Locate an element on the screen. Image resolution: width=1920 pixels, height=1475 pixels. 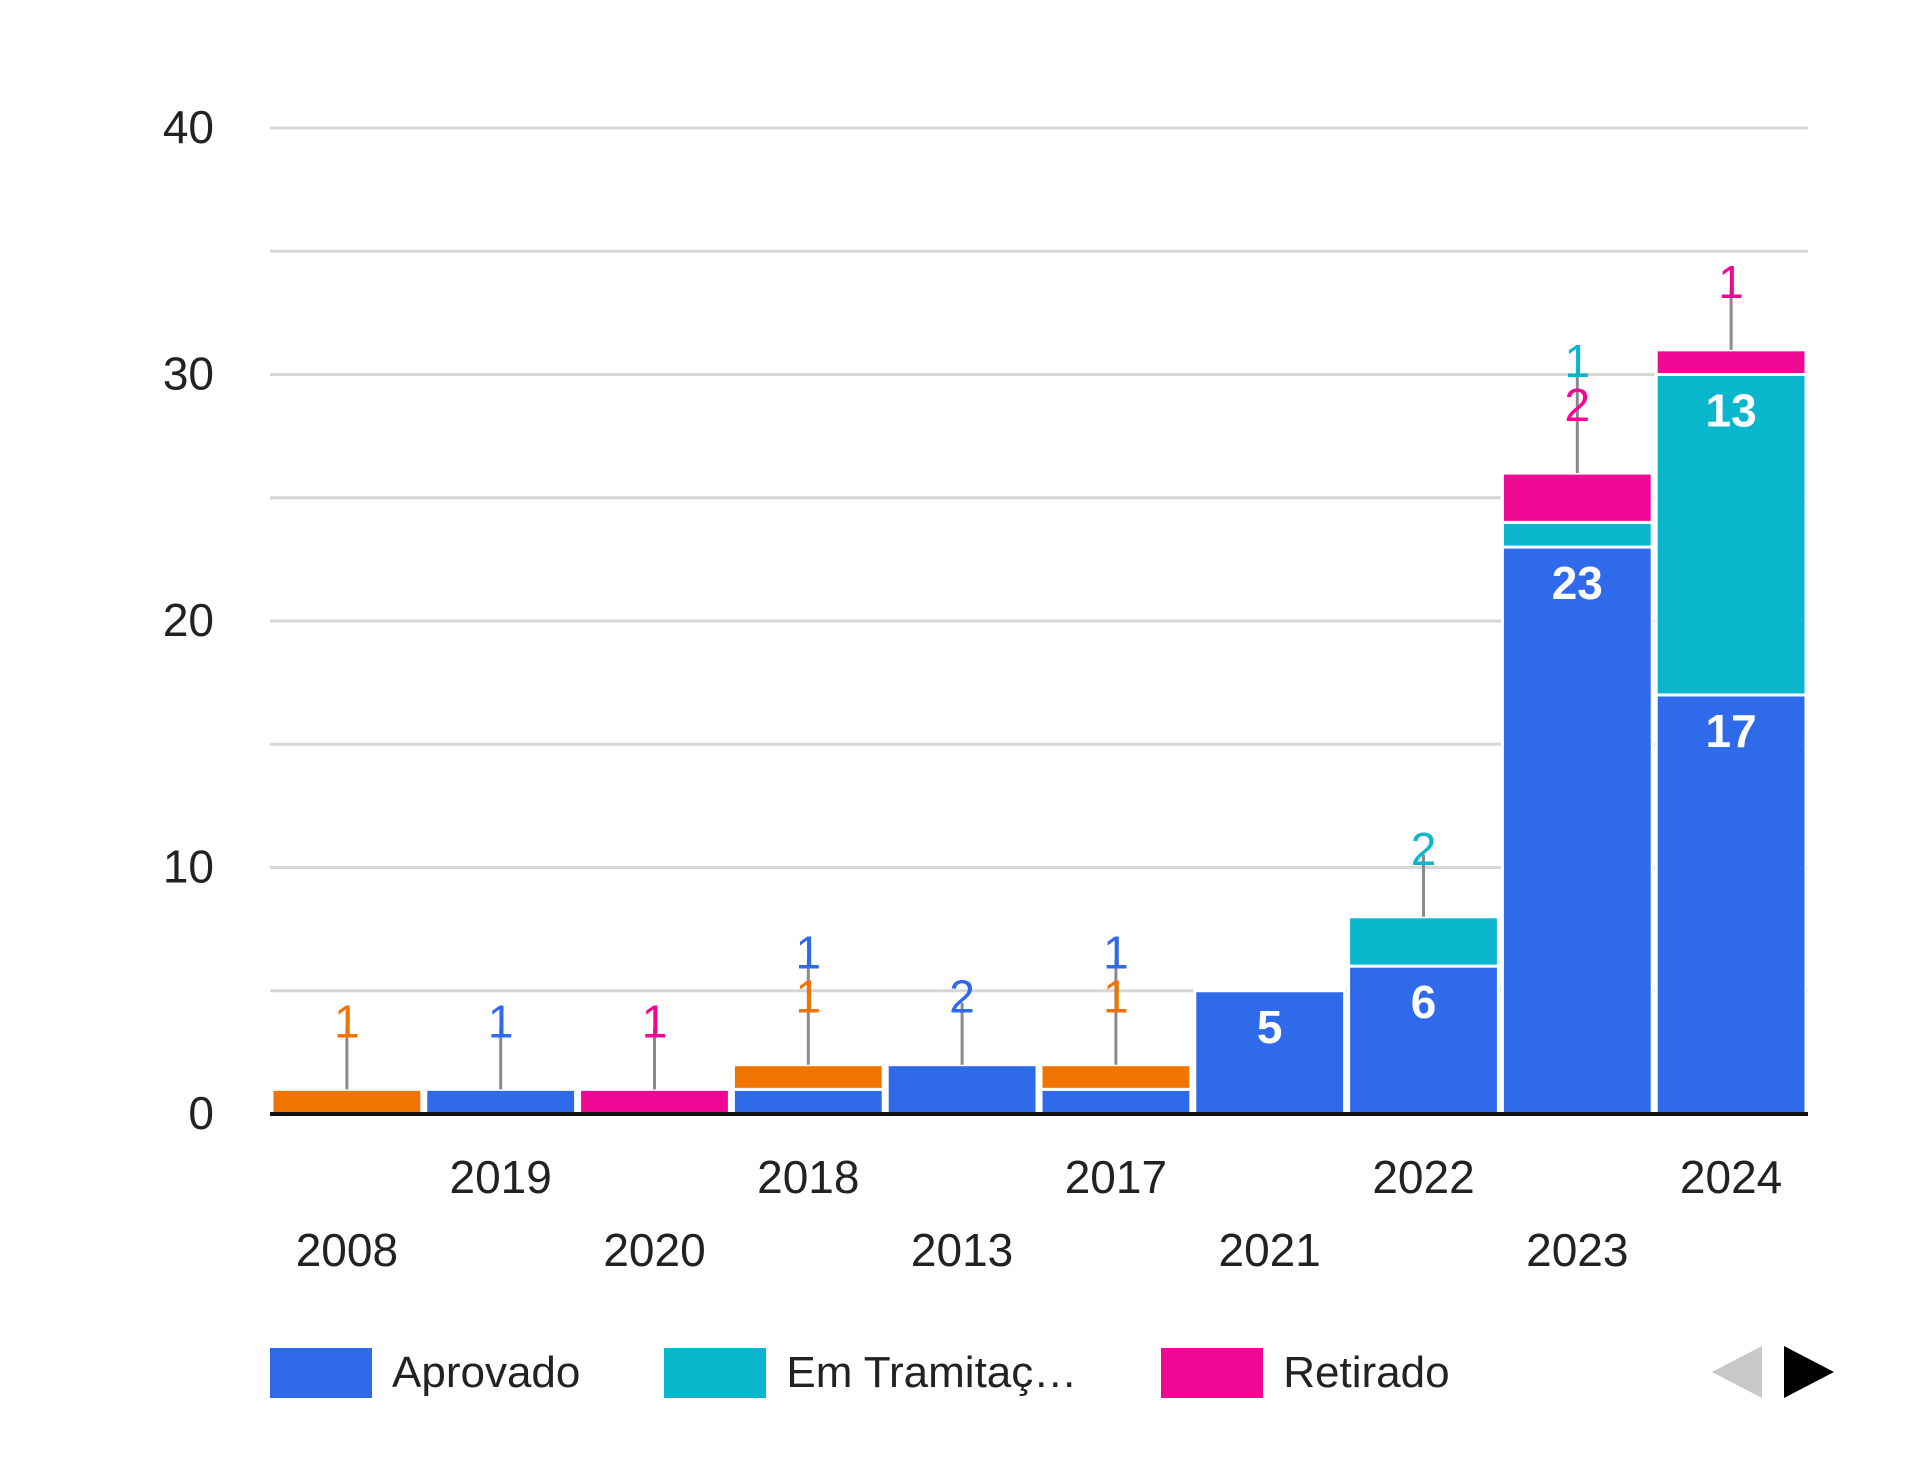
y-tick-label: 0 is located at coordinates (201, 1113).